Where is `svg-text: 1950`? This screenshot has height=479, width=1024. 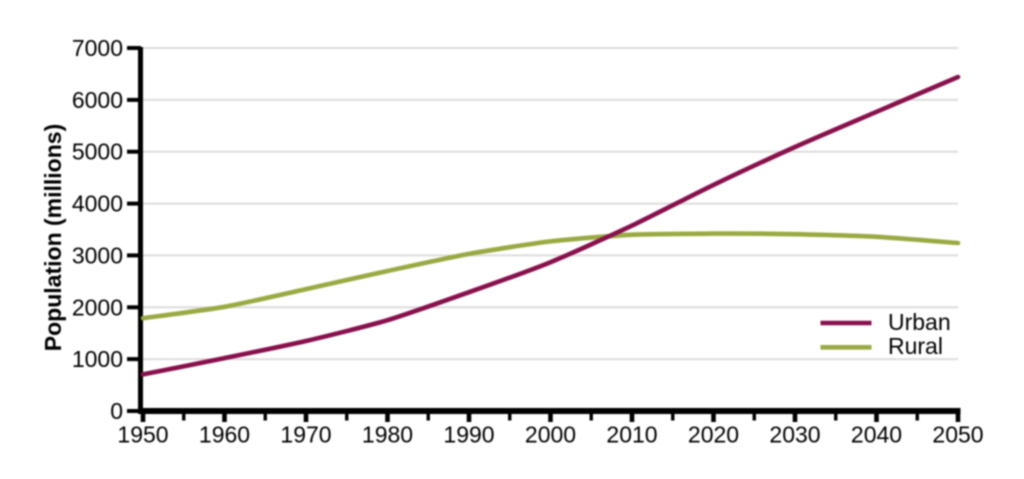 svg-text: 1950 is located at coordinates (142, 435).